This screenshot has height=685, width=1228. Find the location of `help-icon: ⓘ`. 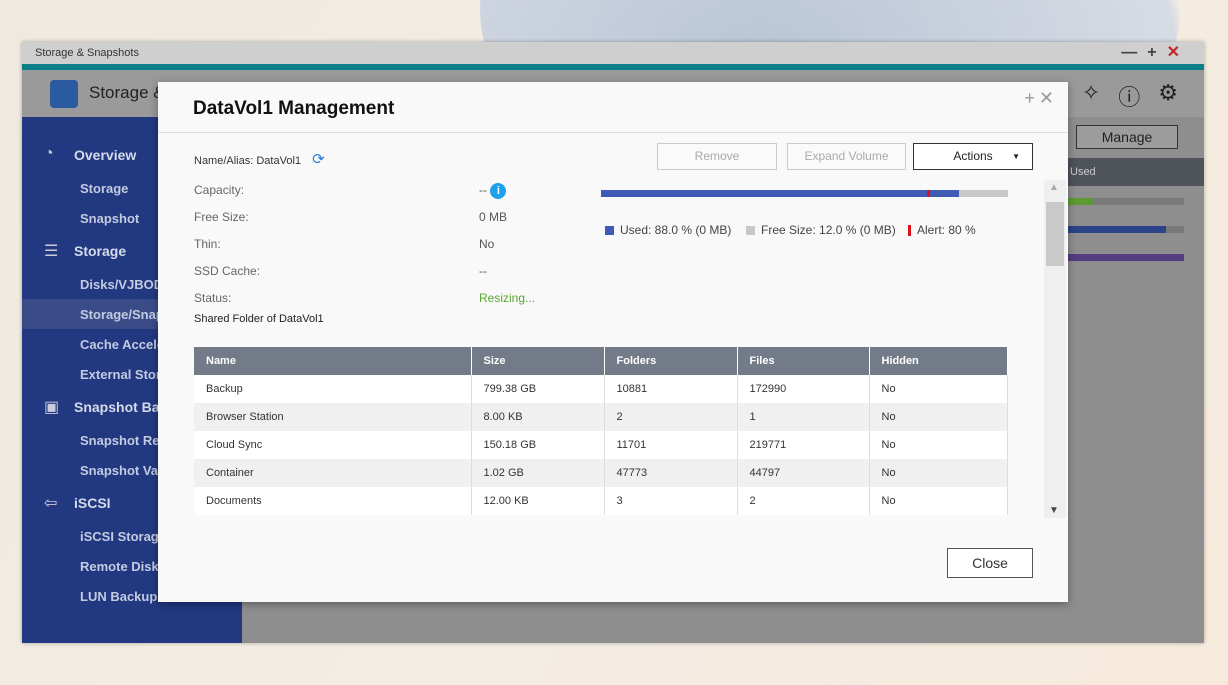

help-icon: ⓘ is located at coordinates (1129, 97).